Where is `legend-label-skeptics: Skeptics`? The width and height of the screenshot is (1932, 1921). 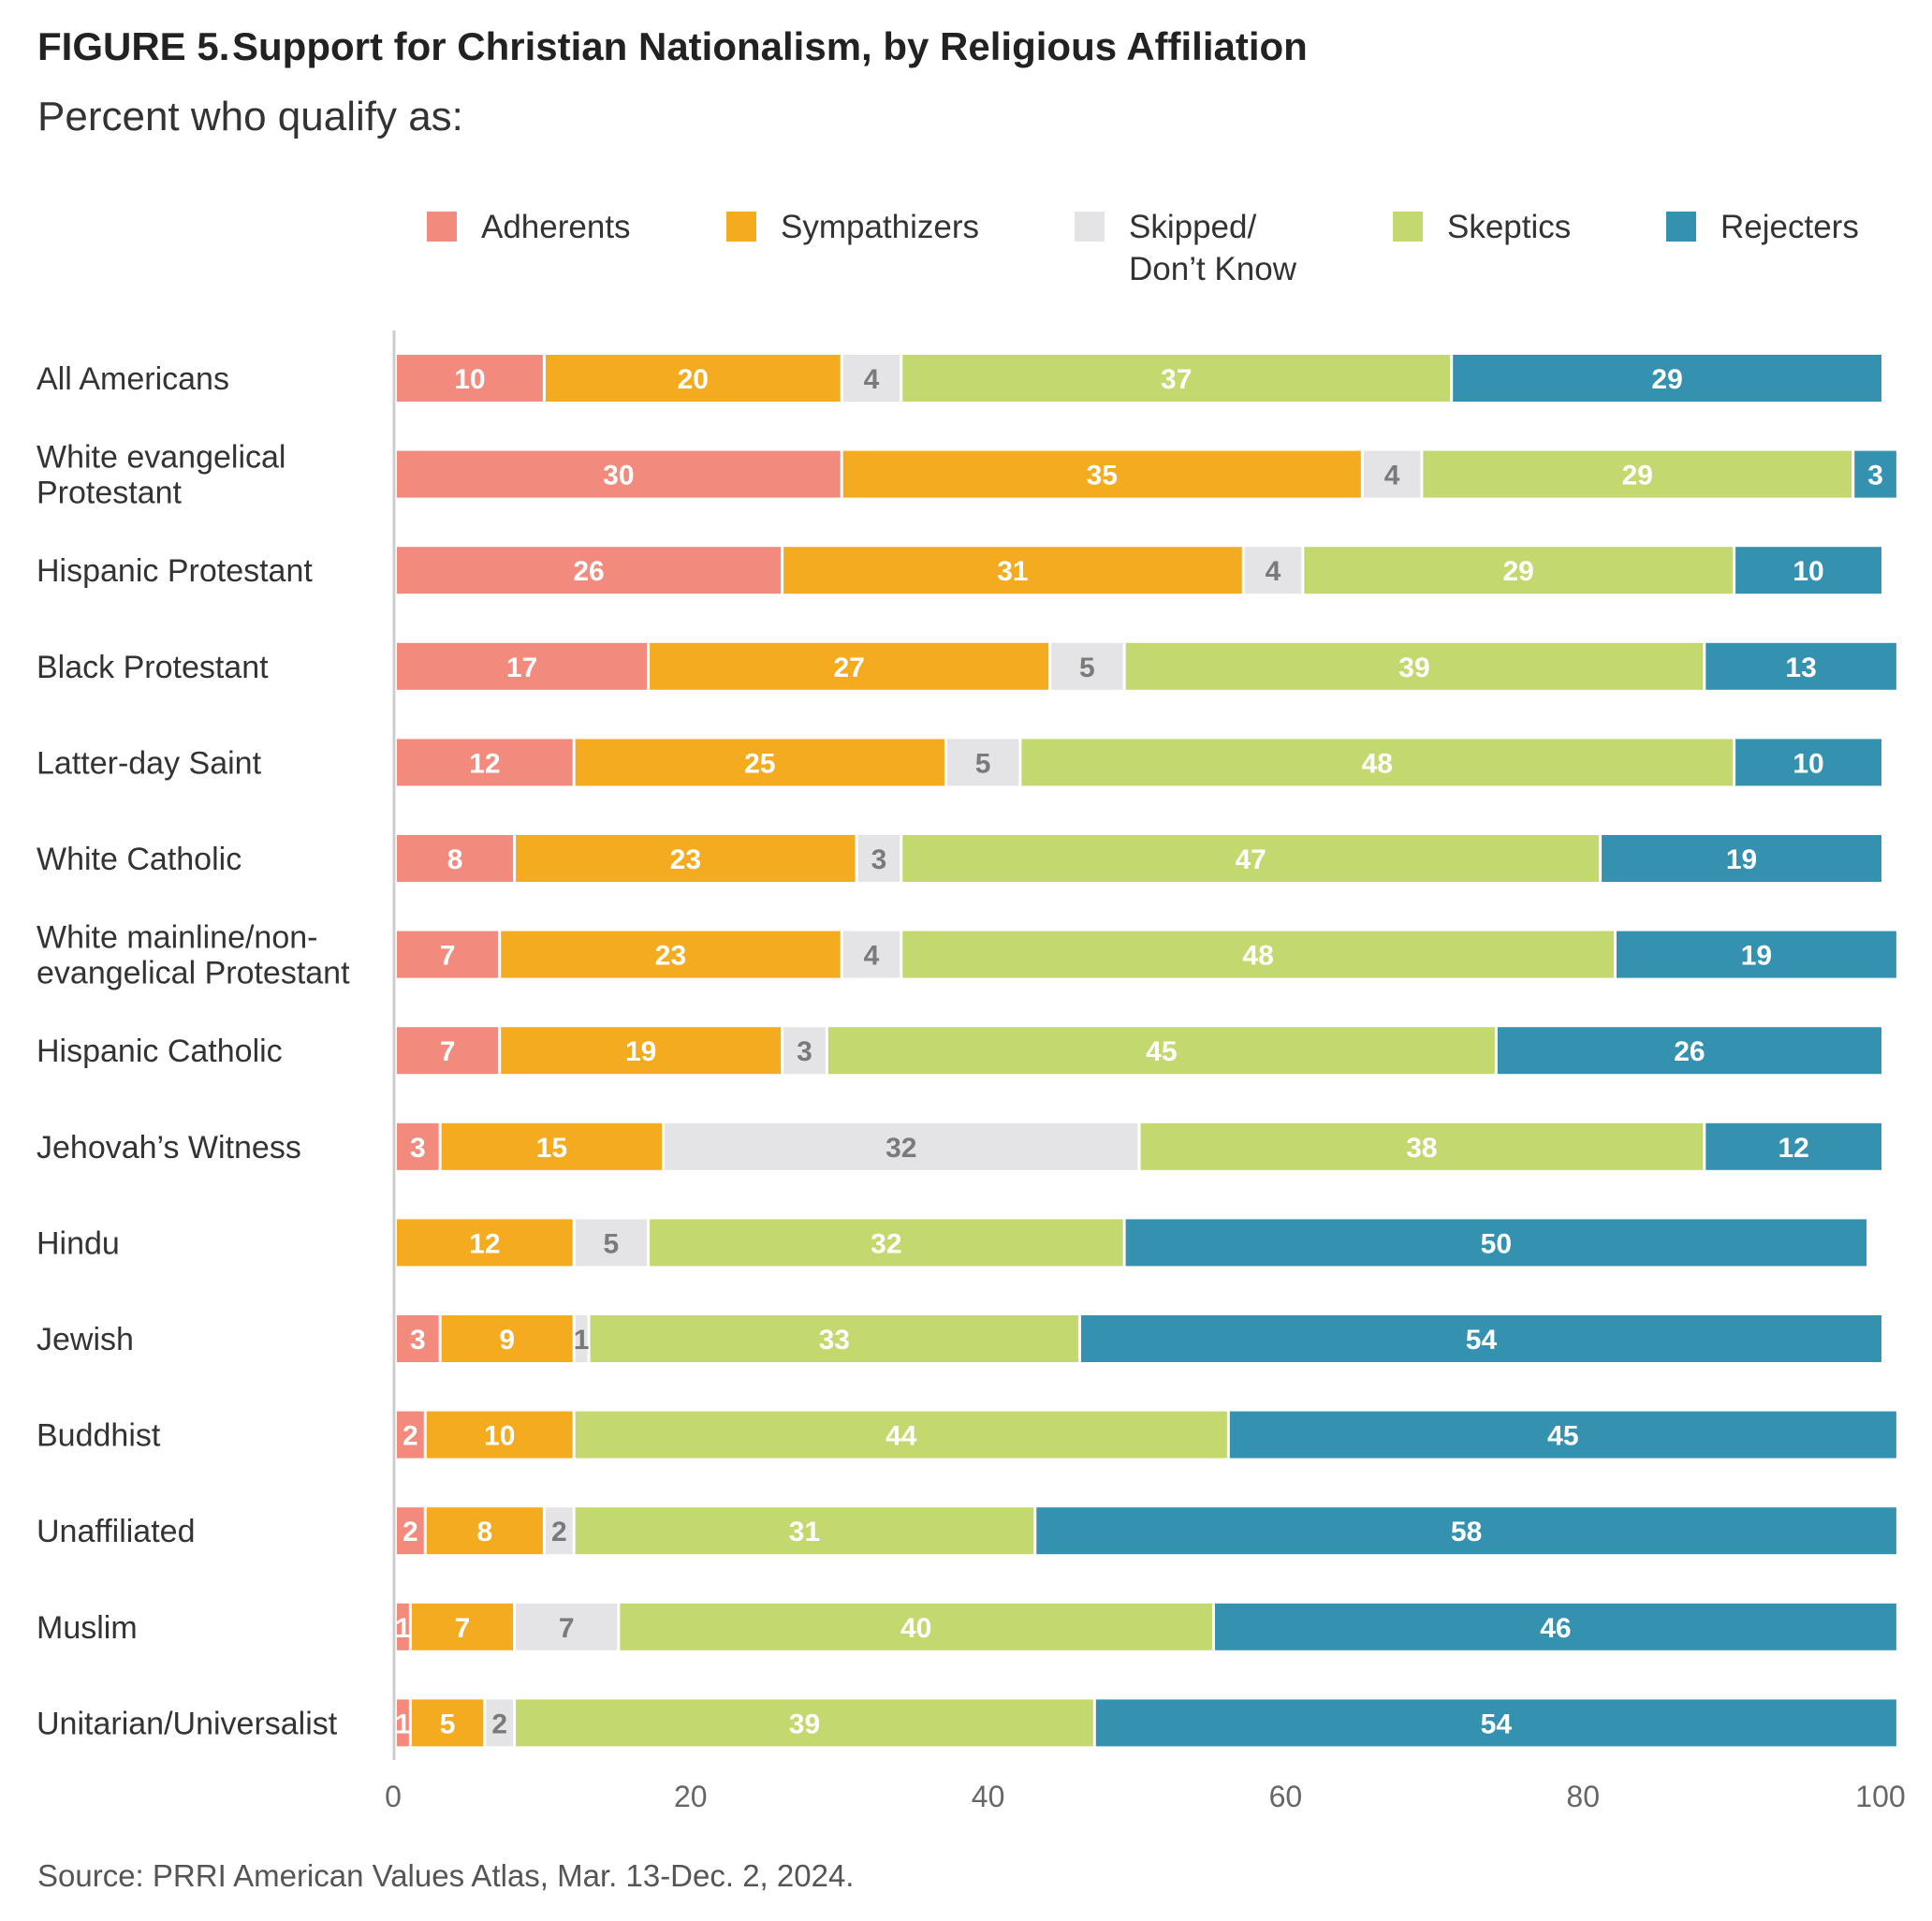
legend-label-skeptics: Skeptics is located at coordinates (1509, 227).